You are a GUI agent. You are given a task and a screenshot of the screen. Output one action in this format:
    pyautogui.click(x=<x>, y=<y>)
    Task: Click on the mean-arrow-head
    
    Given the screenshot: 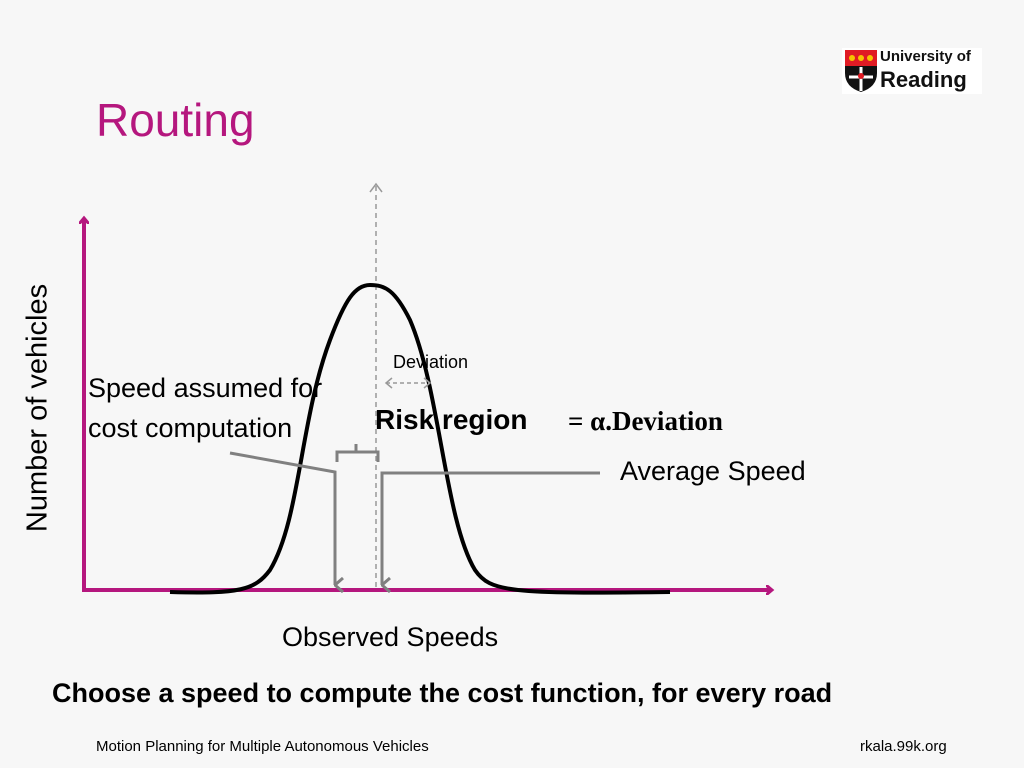 What is the action you would take?
    pyautogui.click(x=376, y=187)
    